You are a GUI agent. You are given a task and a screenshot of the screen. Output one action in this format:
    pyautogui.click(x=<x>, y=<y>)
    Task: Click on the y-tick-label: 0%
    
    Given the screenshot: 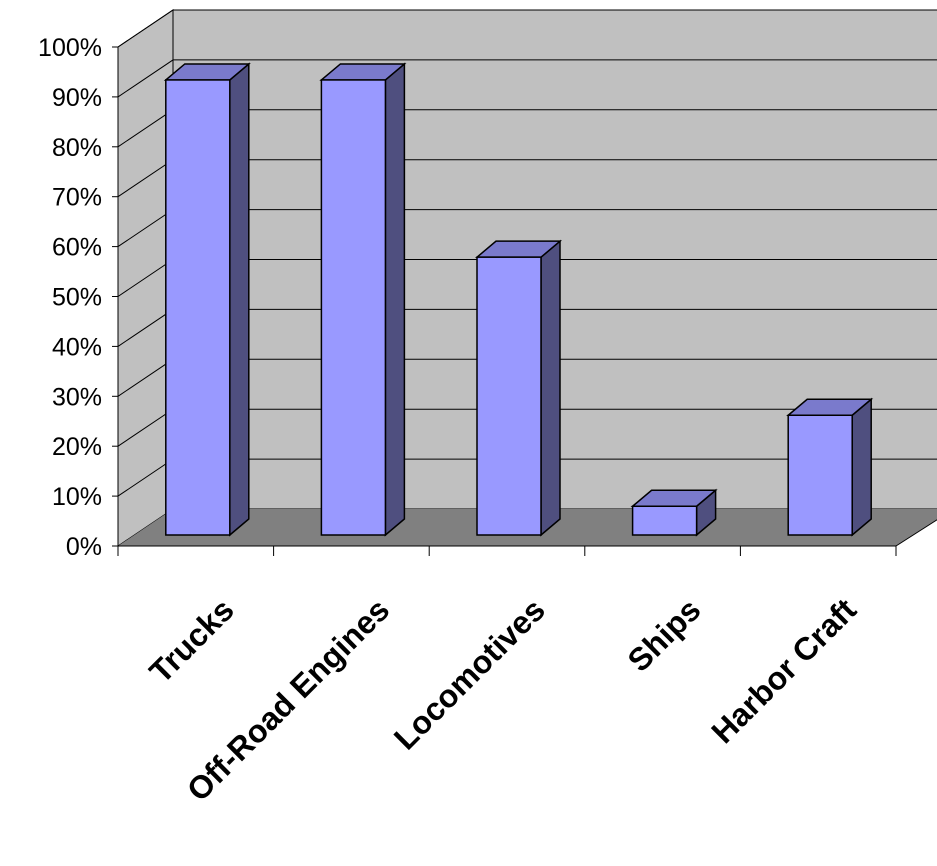 What is the action you would take?
    pyautogui.click(x=84, y=547)
    